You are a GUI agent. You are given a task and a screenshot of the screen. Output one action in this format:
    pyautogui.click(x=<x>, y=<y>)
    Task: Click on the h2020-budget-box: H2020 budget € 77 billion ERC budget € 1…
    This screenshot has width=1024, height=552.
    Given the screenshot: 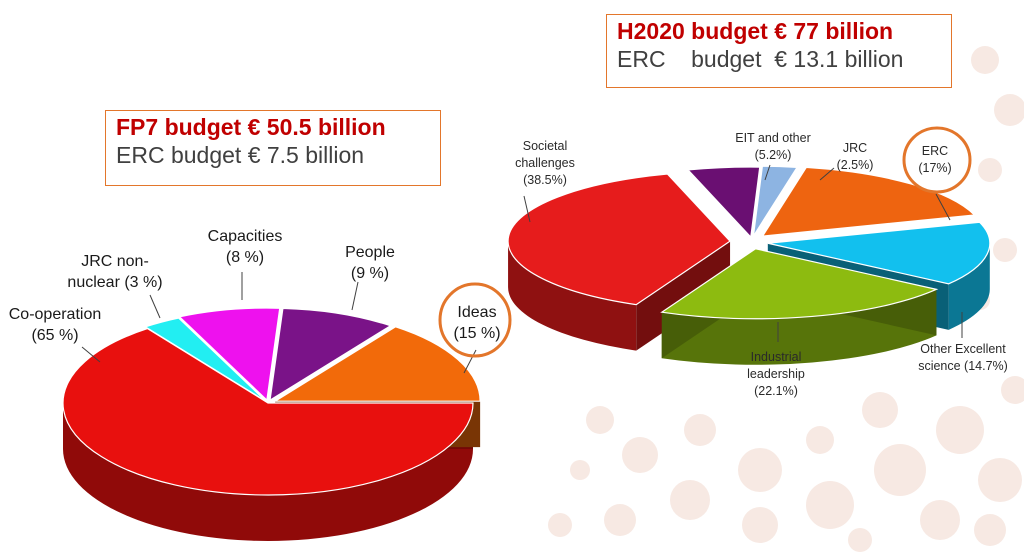 What is the action you would take?
    pyautogui.click(x=779, y=51)
    